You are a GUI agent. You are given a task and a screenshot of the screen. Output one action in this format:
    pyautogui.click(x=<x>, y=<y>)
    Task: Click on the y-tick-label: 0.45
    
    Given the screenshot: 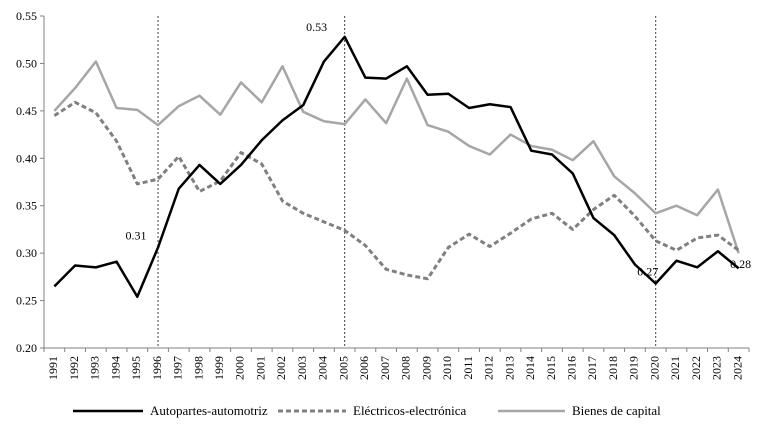 What is the action you would take?
    pyautogui.click(x=26, y=111)
    